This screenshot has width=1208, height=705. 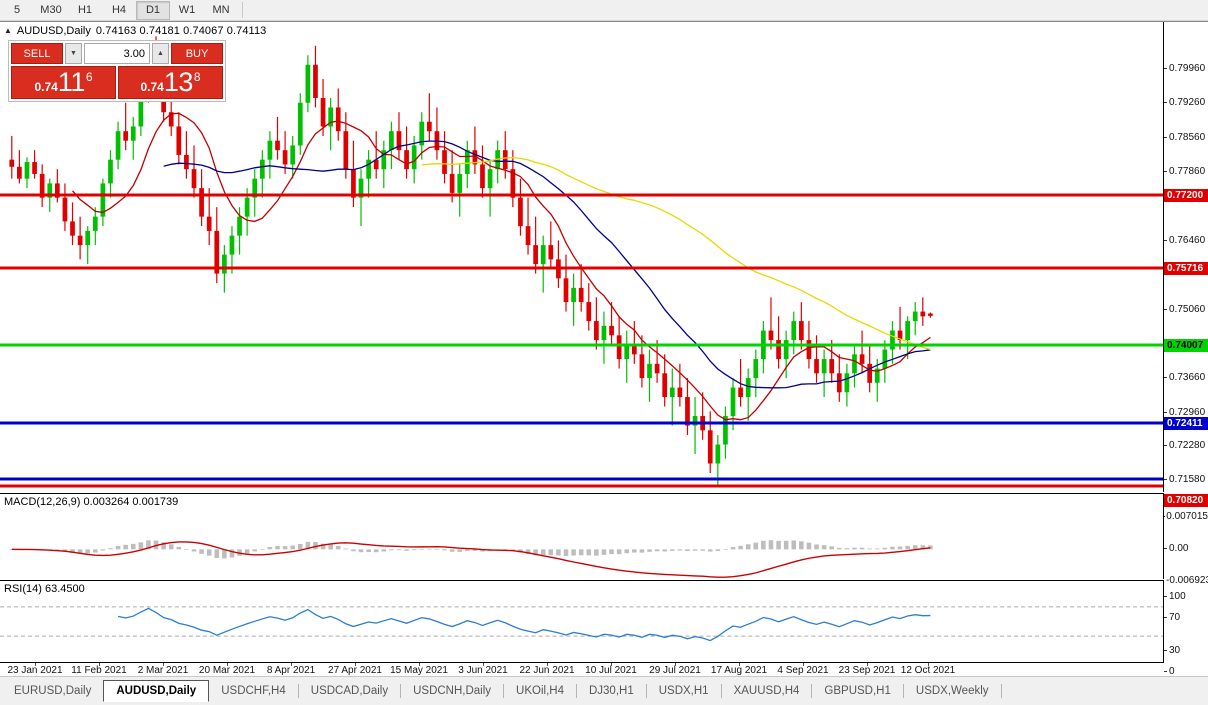 I want to click on symbol-tab-audusd-daily: AUDUSD,Daily, so click(x=156, y=691).